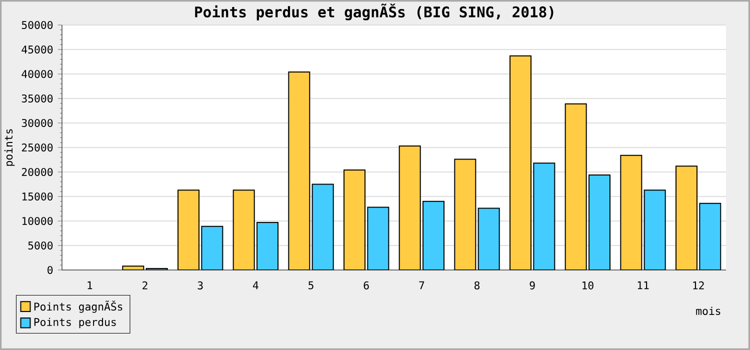 The image size is (750, 350). What do you see at coordinates (50, 270) in the screenshot?
I see `y-tick-label: 0` at bounding box center [50, 270].